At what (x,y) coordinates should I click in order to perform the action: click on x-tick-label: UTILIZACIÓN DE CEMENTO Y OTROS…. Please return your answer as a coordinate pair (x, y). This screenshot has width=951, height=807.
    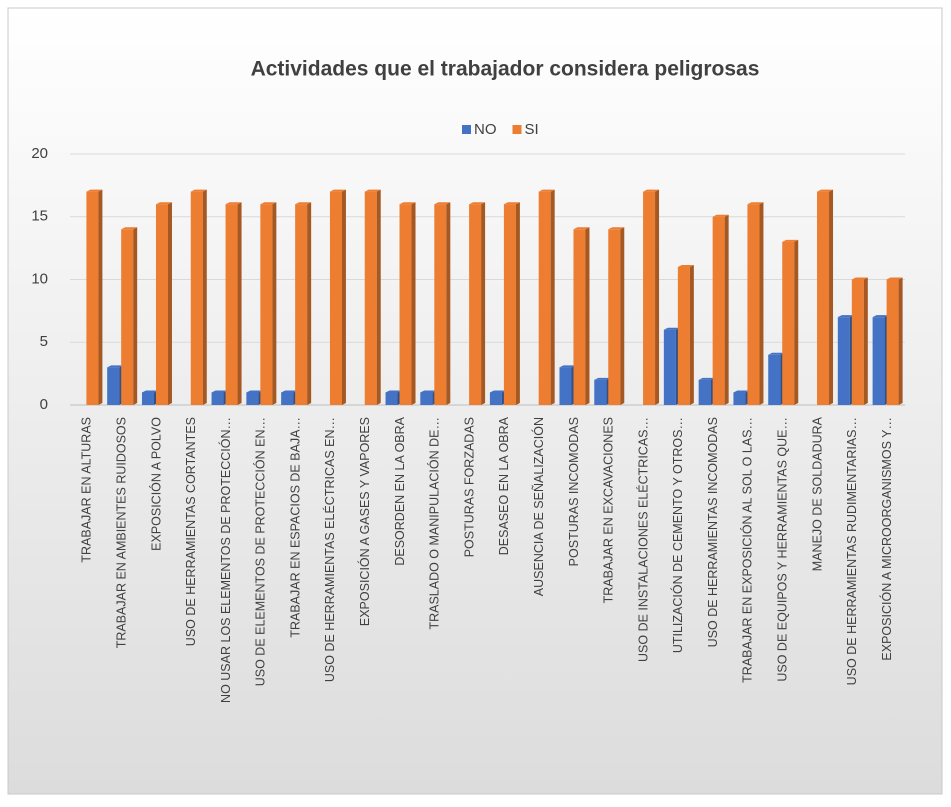
    Looking at the image, I should click on (677, 535).